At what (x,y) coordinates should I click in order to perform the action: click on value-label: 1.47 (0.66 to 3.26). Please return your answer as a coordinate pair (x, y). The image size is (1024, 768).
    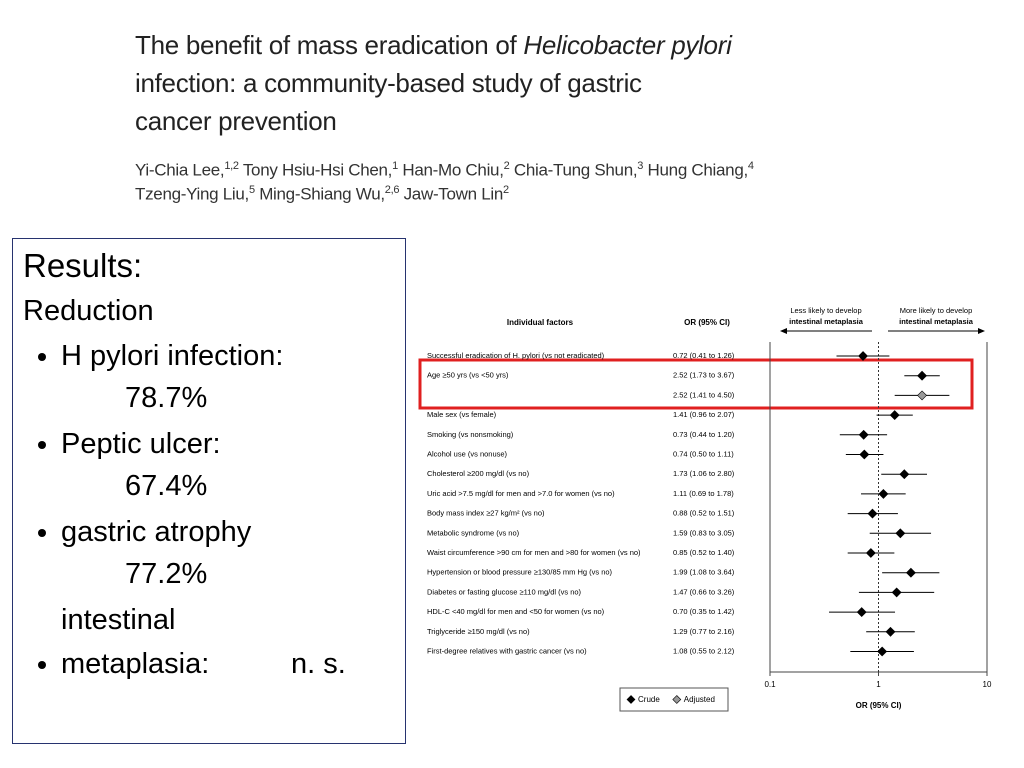
    Looking at the image, I should click on (704, 591).